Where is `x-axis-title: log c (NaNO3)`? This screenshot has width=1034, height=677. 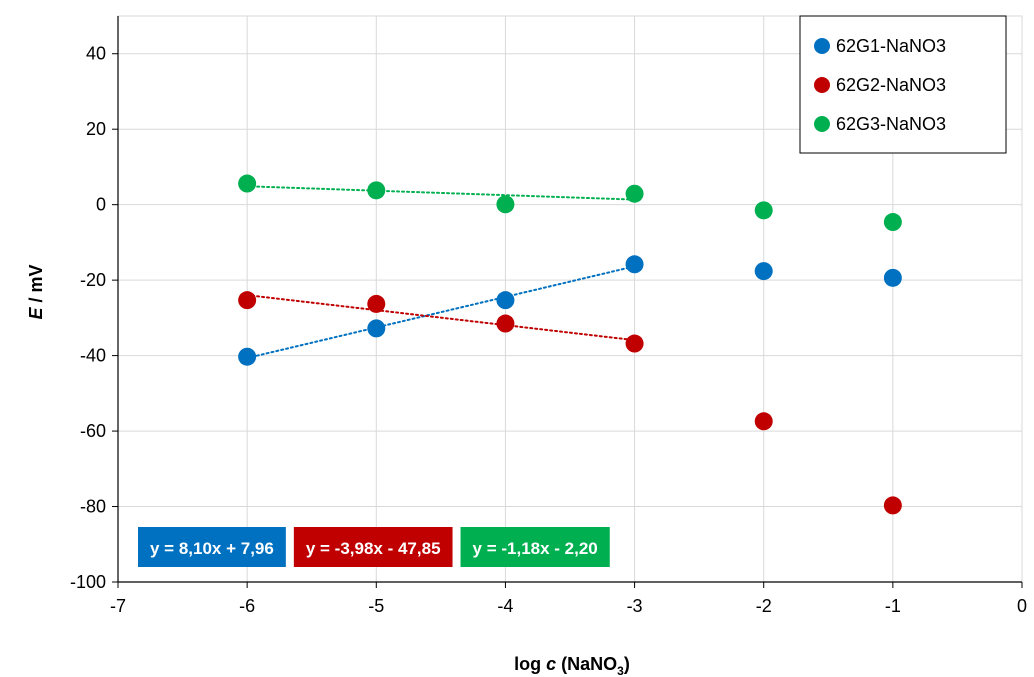
x-axis-title: log c (NaNO3) is located at coordinates (572, 665).